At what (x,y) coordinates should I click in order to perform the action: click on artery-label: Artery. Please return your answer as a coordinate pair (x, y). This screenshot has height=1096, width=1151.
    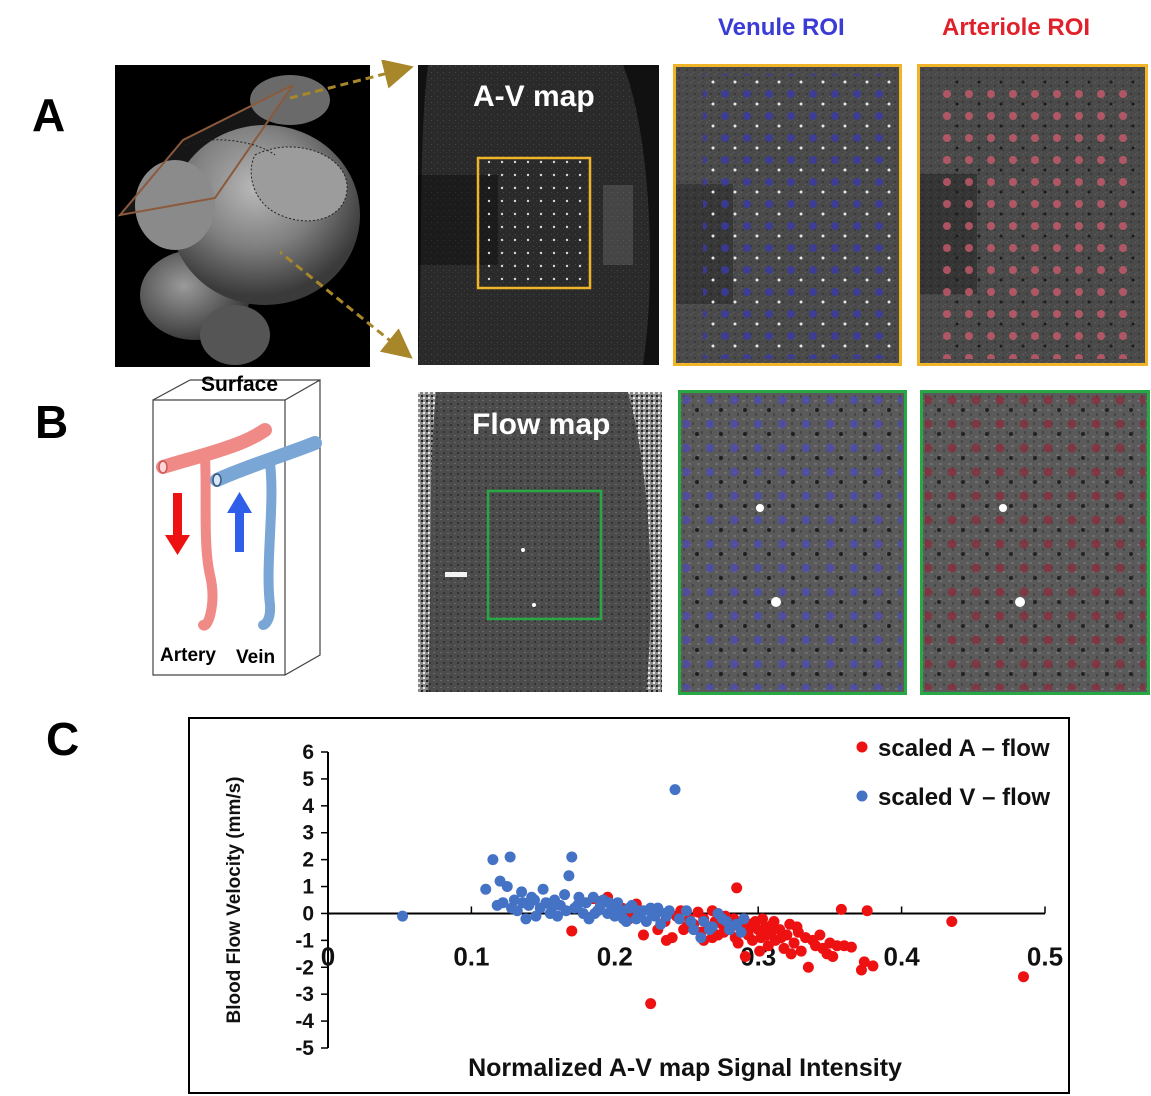
    Looking at the image, I should click on (188, 655).